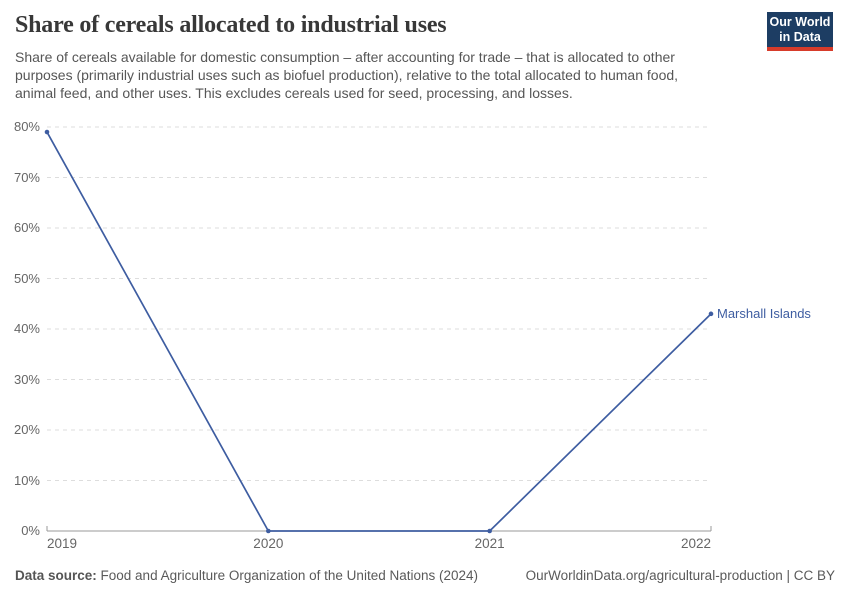 This screenshot has width=850, height=600. Describe the element at coordinates (800, 37) in the screenshot. I see `owid-logo-line2: in Data` at that location.